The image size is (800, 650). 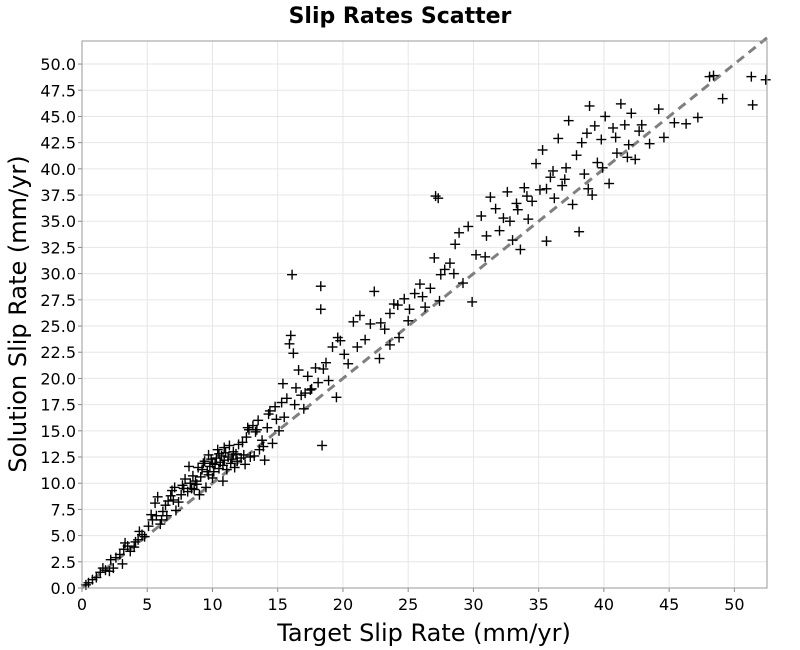 What do you see at coordinates (63, 562) in the screenshot?
I see `y-tick-label: 2.5` at bounding box center [63, 562].